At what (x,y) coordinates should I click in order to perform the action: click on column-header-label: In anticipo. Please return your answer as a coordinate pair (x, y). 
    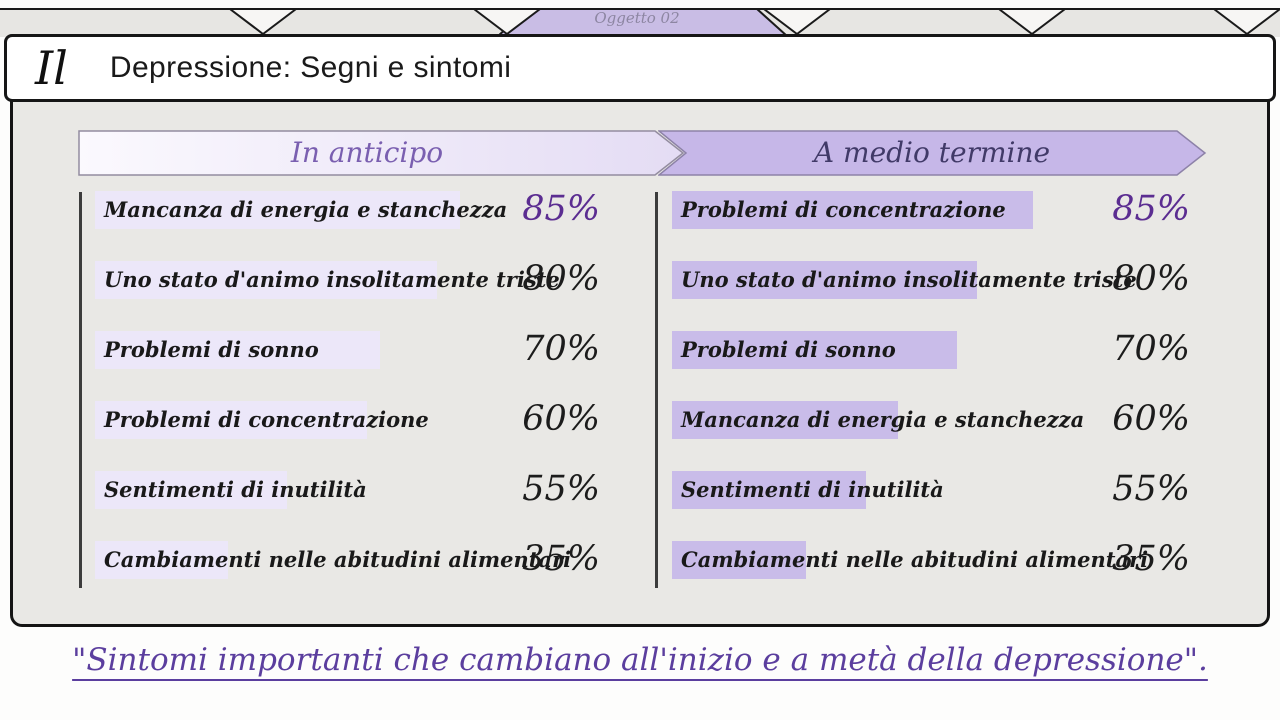
    Looking at the image, I should click on (367, 152).